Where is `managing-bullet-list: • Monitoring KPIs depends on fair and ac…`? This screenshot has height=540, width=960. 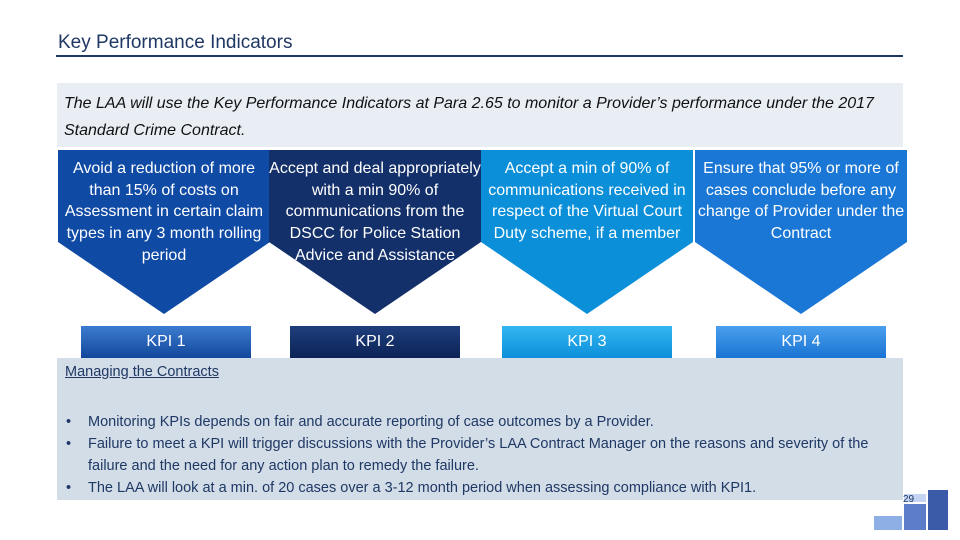
managing-bullet-list: • Monitoring KPIs depends on fair and ac… is located at coordinates (483, 455).